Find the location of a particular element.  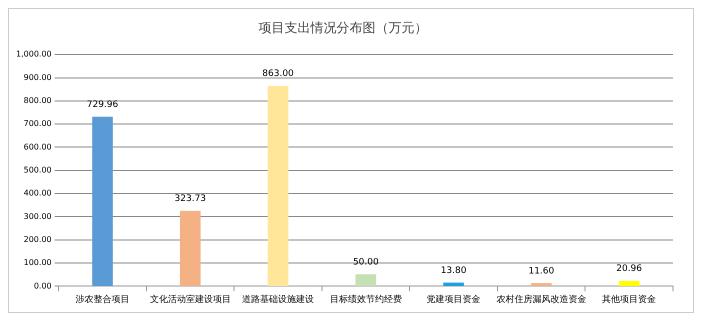

x-tick-label: 党建项目资金 is located at coordinates (453, 299).